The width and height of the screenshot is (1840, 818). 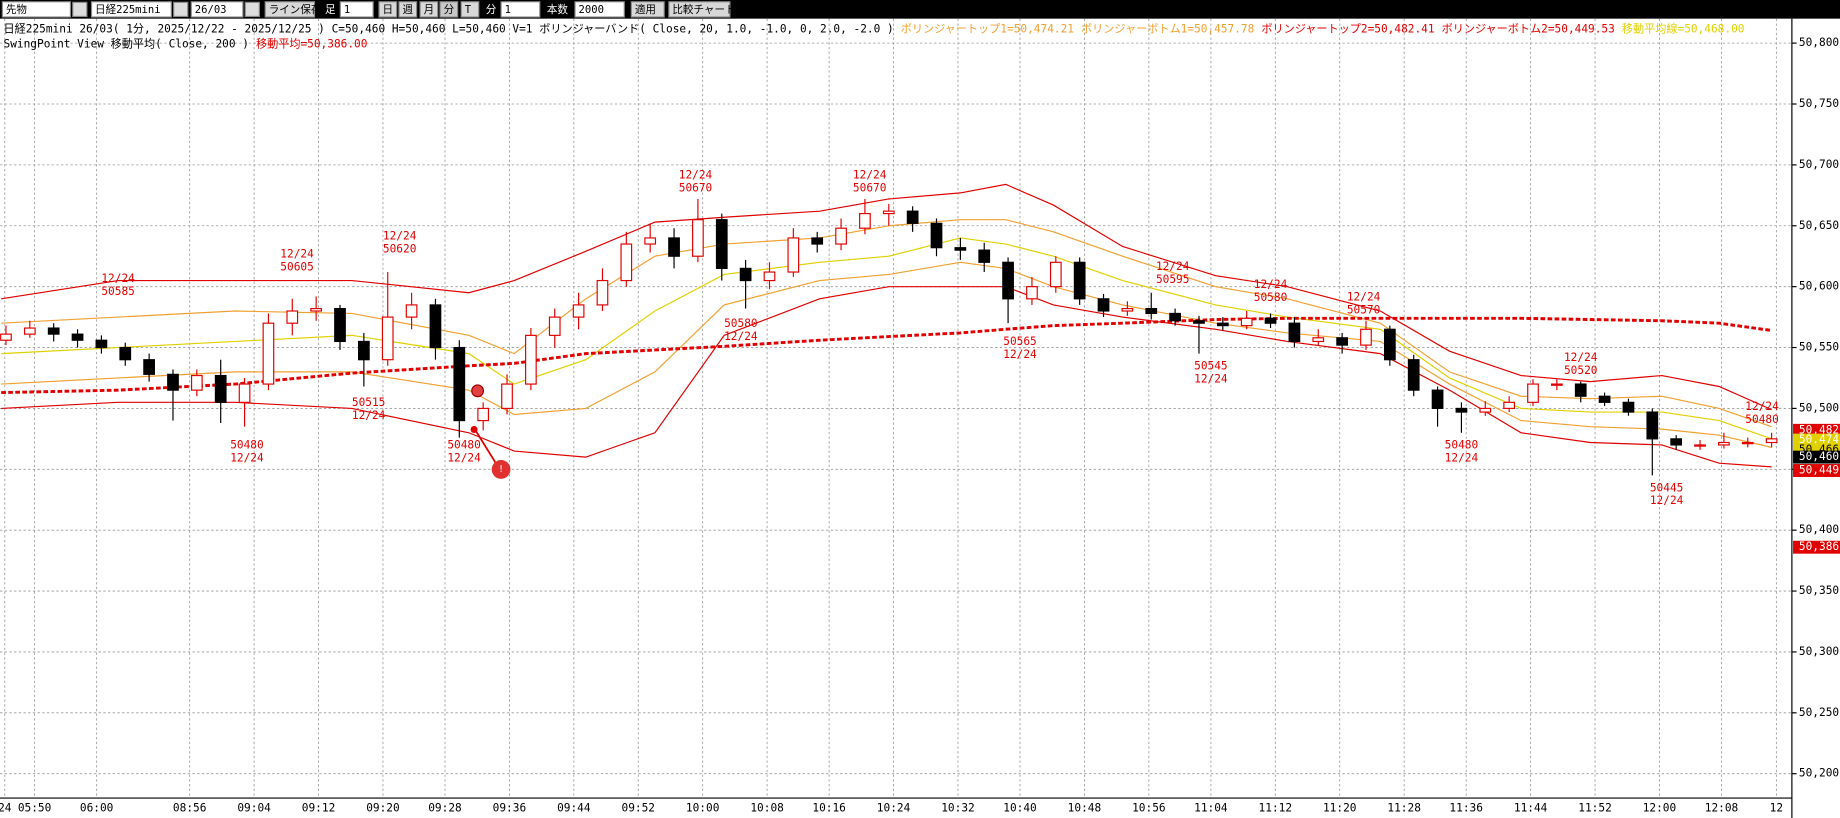 What do you see at coordinates (1819, 773) in the screenshot?
I see `y-tick-label: 50,200` at bounding box center [1819, 773].